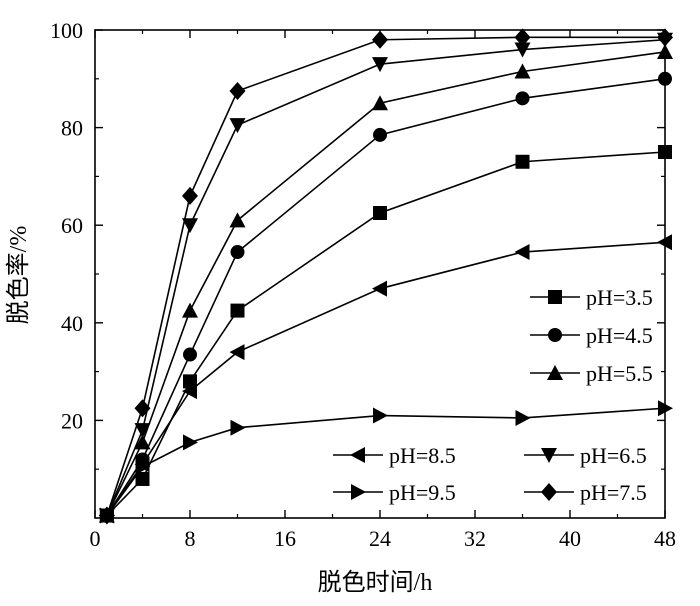 Image resolution: width=700 pixels, height=606 pixels. What do you see at coordinates (422, 492) in the screenshot?
I see `legend-label: pH=9.5` at bounding box center [422, 492].